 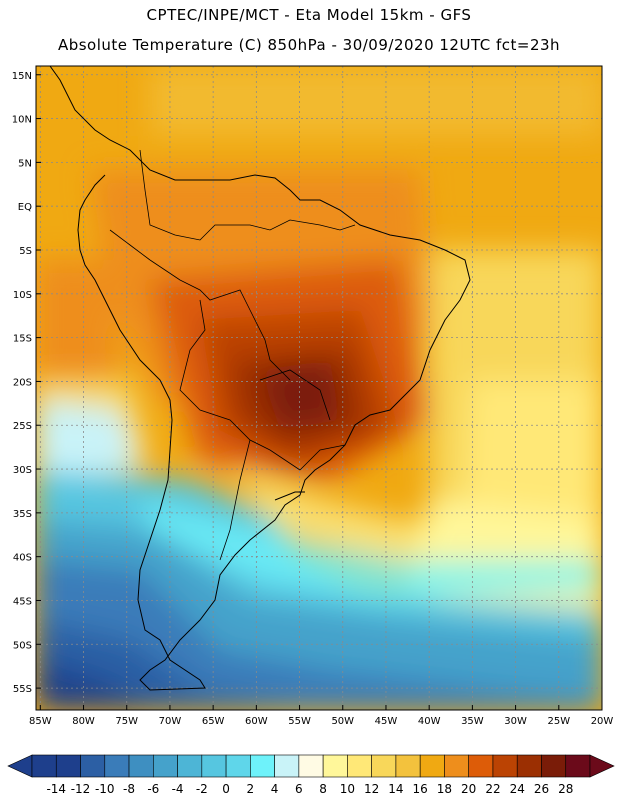 What do you see at coordinates (251, 789) in the screenshot?
I see `colorbar-label: 2` at bounding box center [251, 789].